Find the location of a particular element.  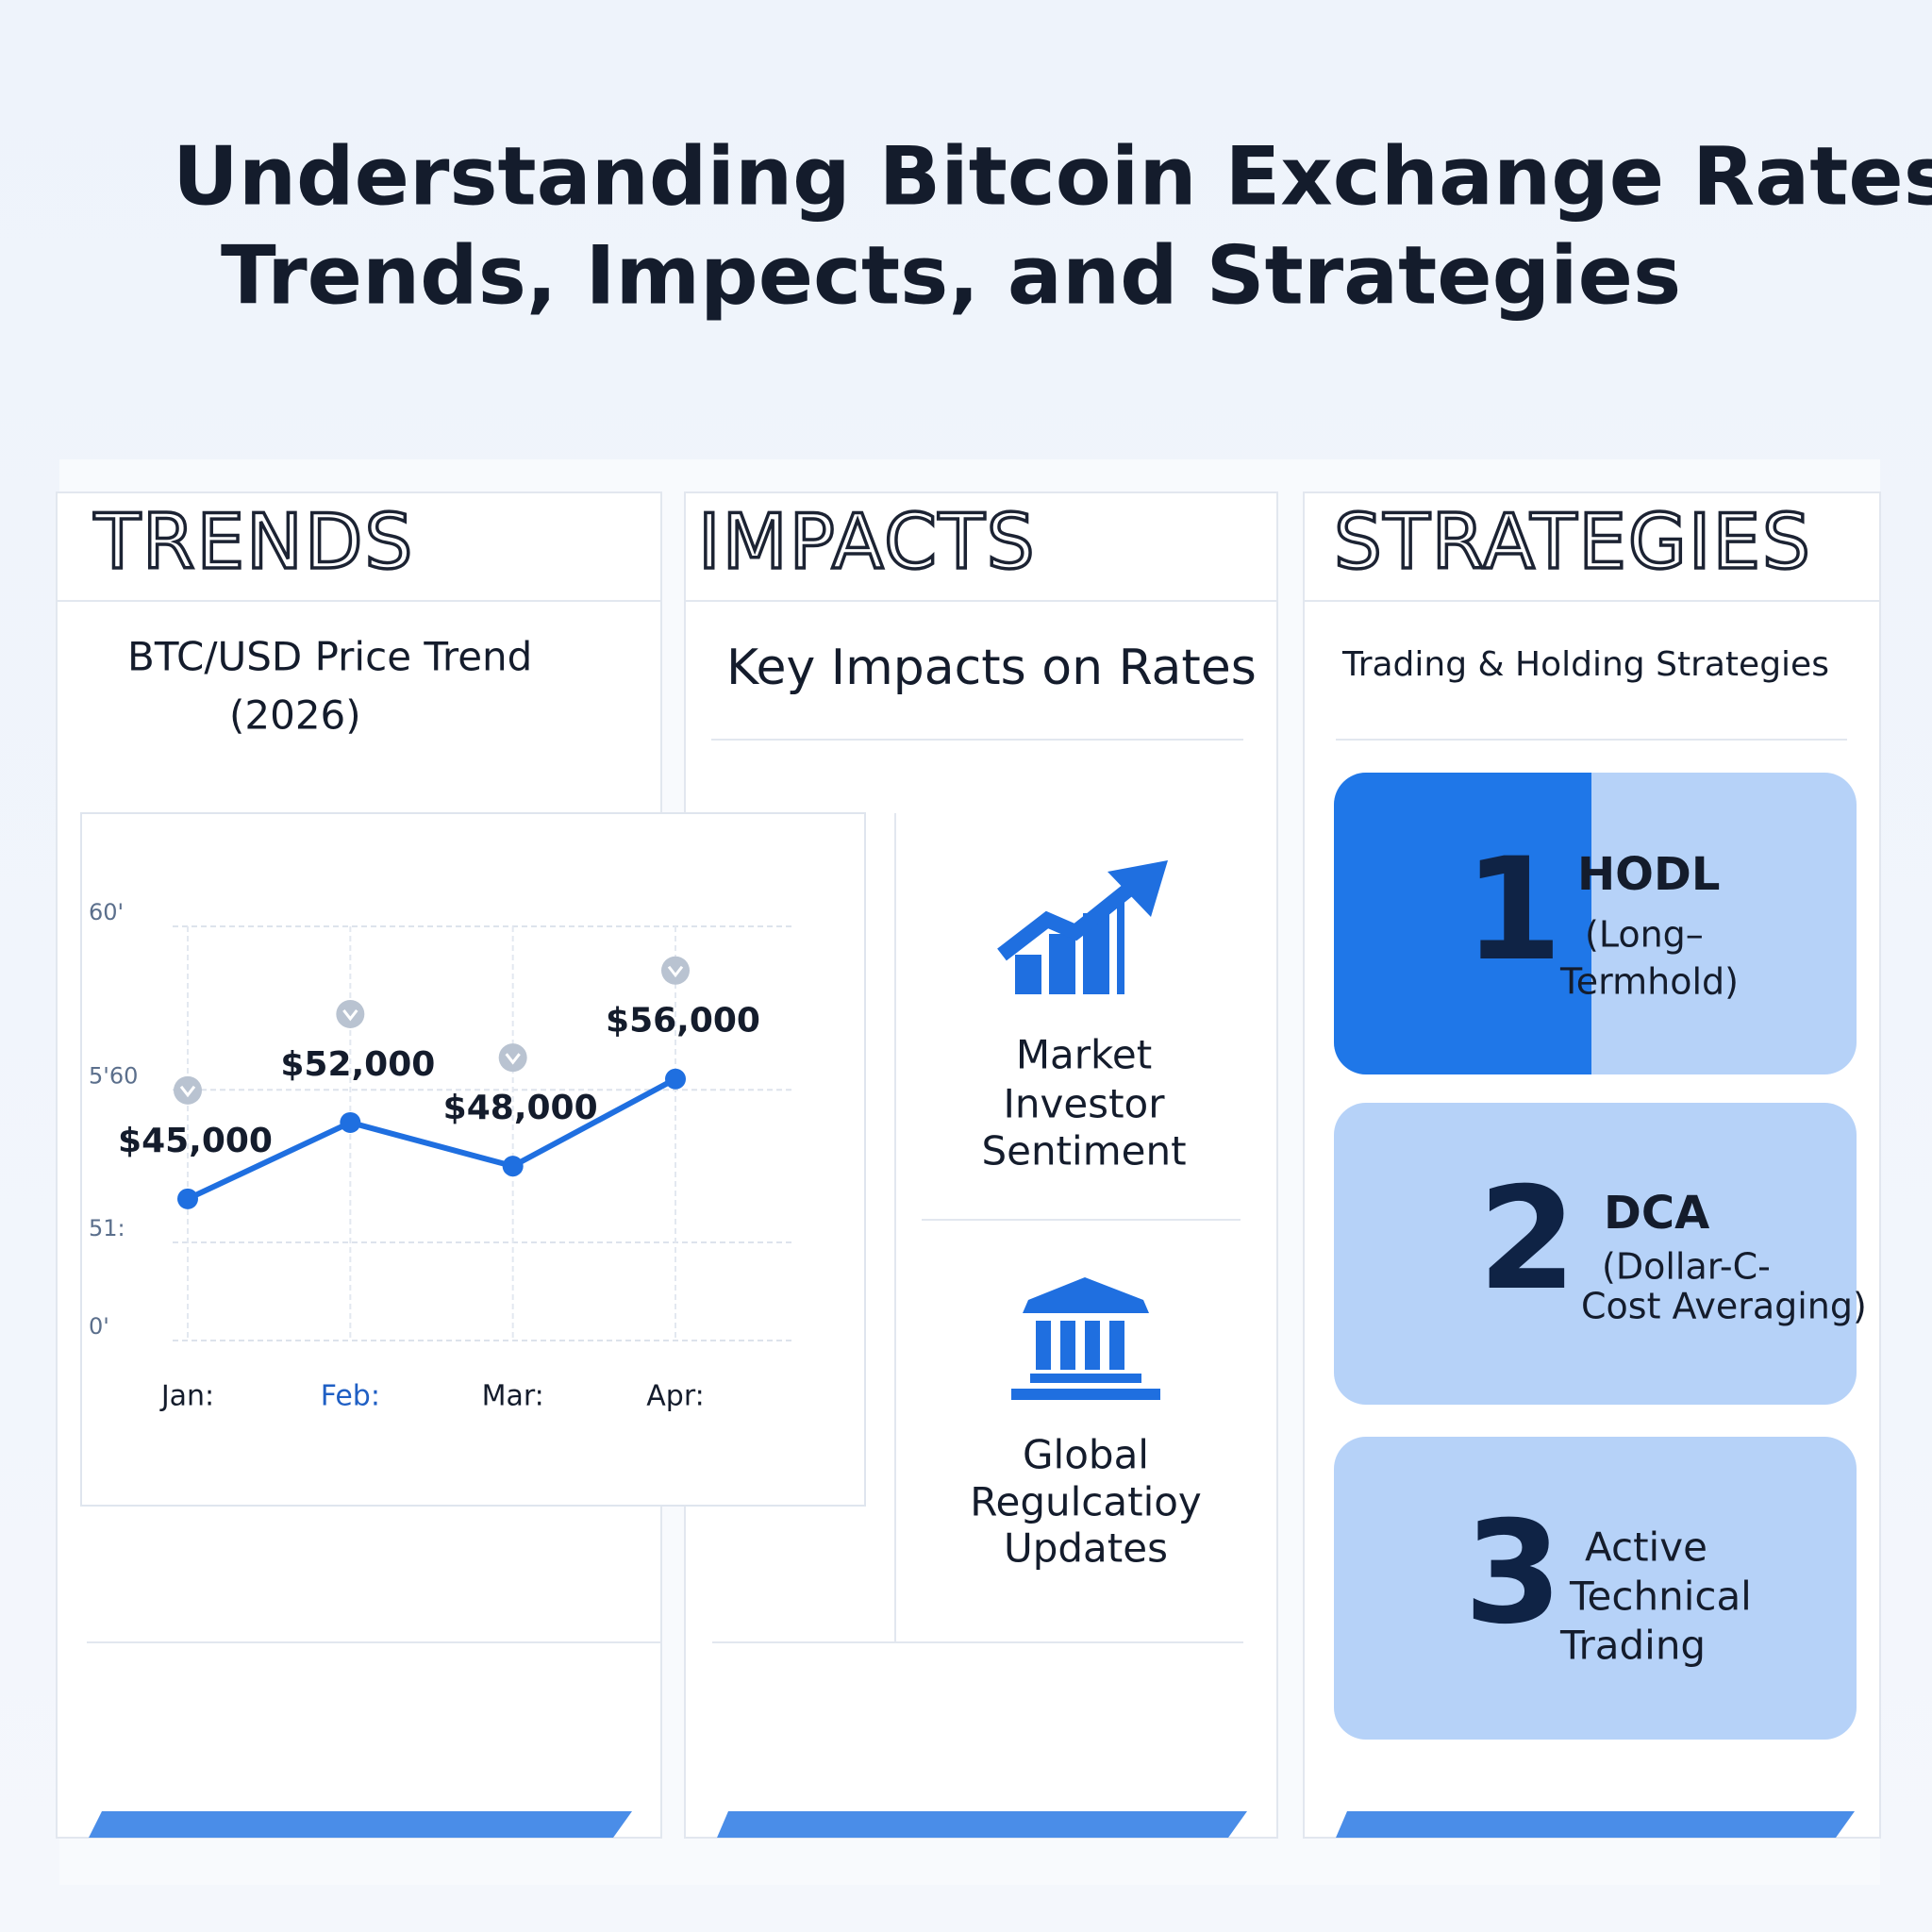

title-line: Understanding Bitcoin Exchange Rates: is located at coordinates (1052, 176).